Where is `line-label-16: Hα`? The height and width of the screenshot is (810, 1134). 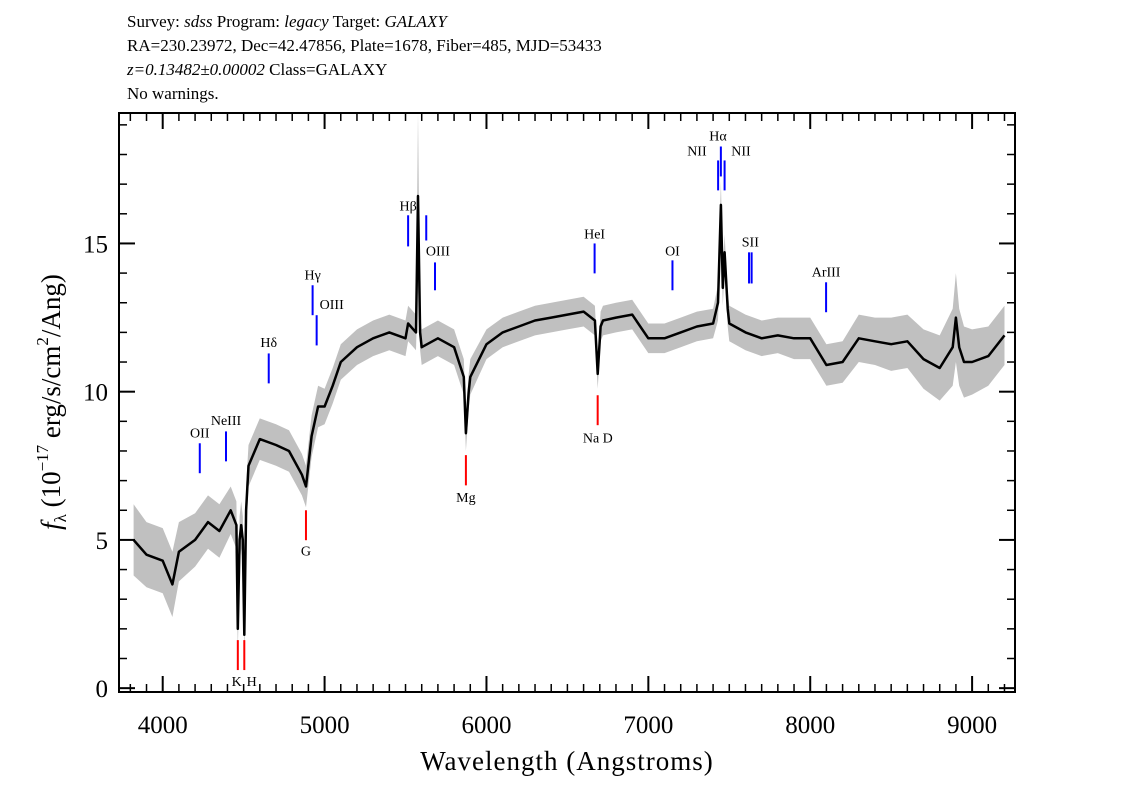 line-label-16: Hα is located at coordinates (718, 137).